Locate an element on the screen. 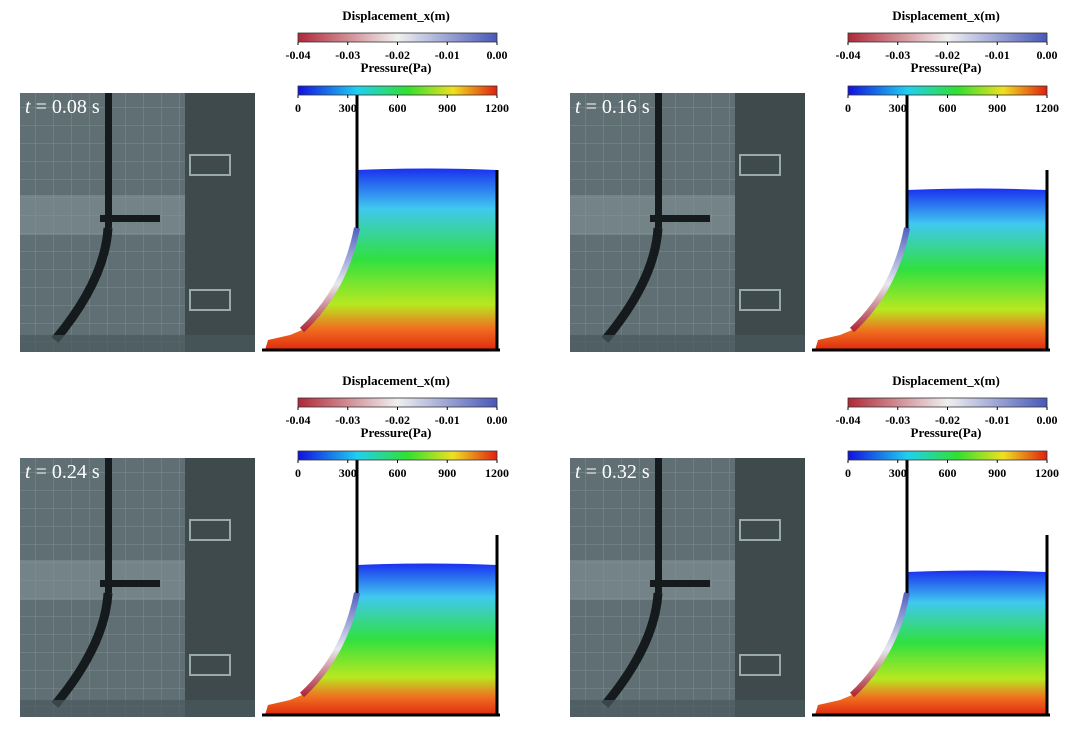 Image resolution: width=1080 pixels, height=732 pixels. experiment-photo: t = 0.24 s is located at coordinates (137, 587).